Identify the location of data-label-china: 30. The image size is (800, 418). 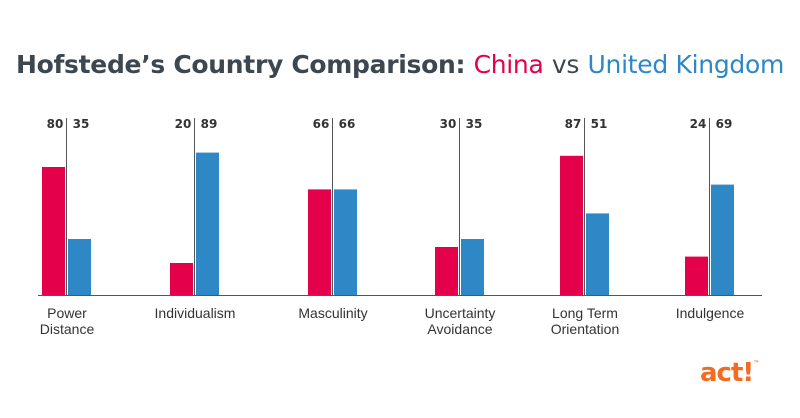
(448, 124).